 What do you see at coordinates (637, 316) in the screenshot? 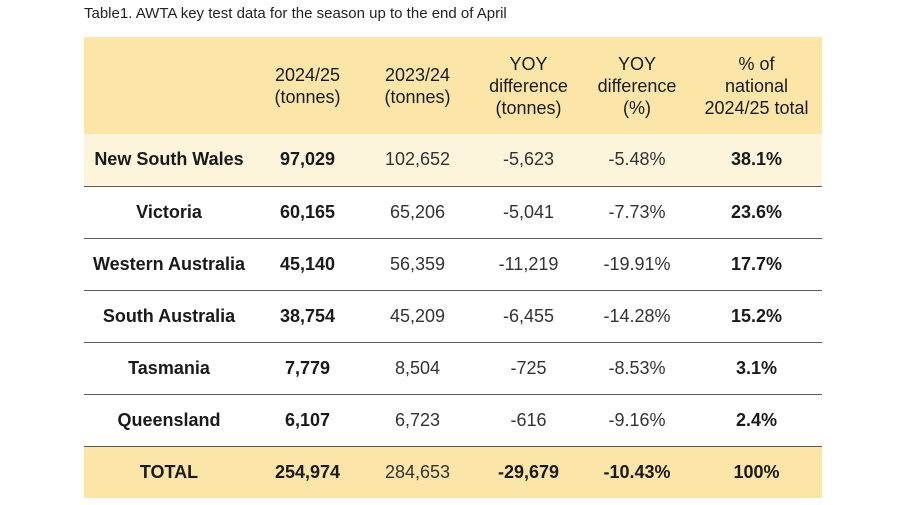
I see `yoy-percent-cell: -14.28%` at bounding box center [637, 316].